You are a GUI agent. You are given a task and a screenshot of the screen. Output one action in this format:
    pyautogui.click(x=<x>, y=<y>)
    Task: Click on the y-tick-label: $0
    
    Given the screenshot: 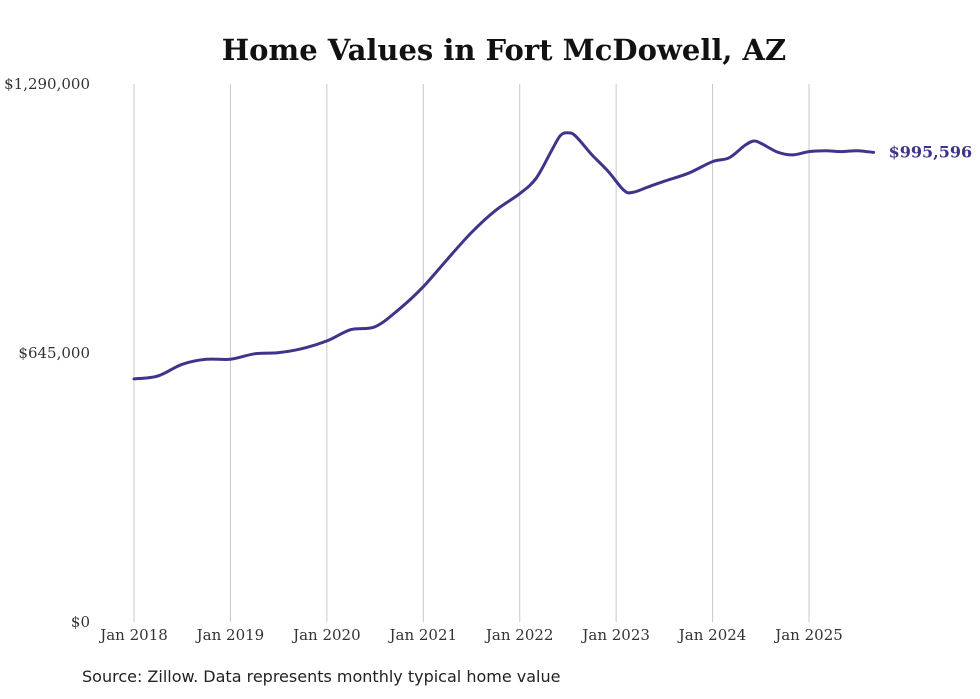 What is the action you would take?
    pyautogui.click(x=80, y=622)
    